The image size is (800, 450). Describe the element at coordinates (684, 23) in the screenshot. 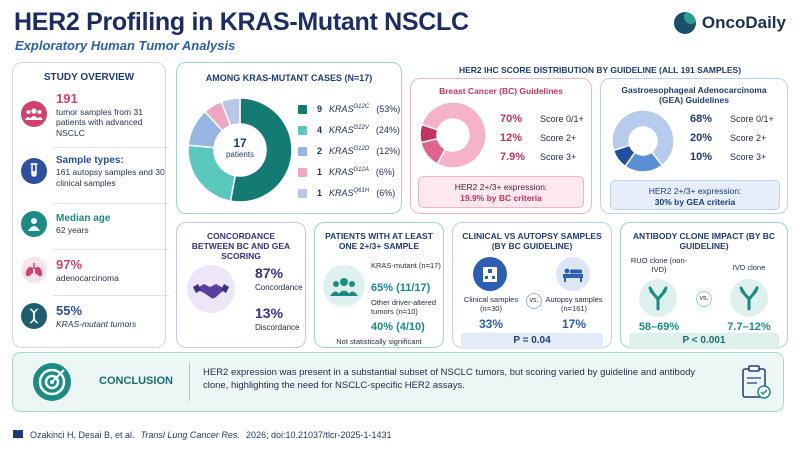

I see `oncodaily-logo-icon` at that location.